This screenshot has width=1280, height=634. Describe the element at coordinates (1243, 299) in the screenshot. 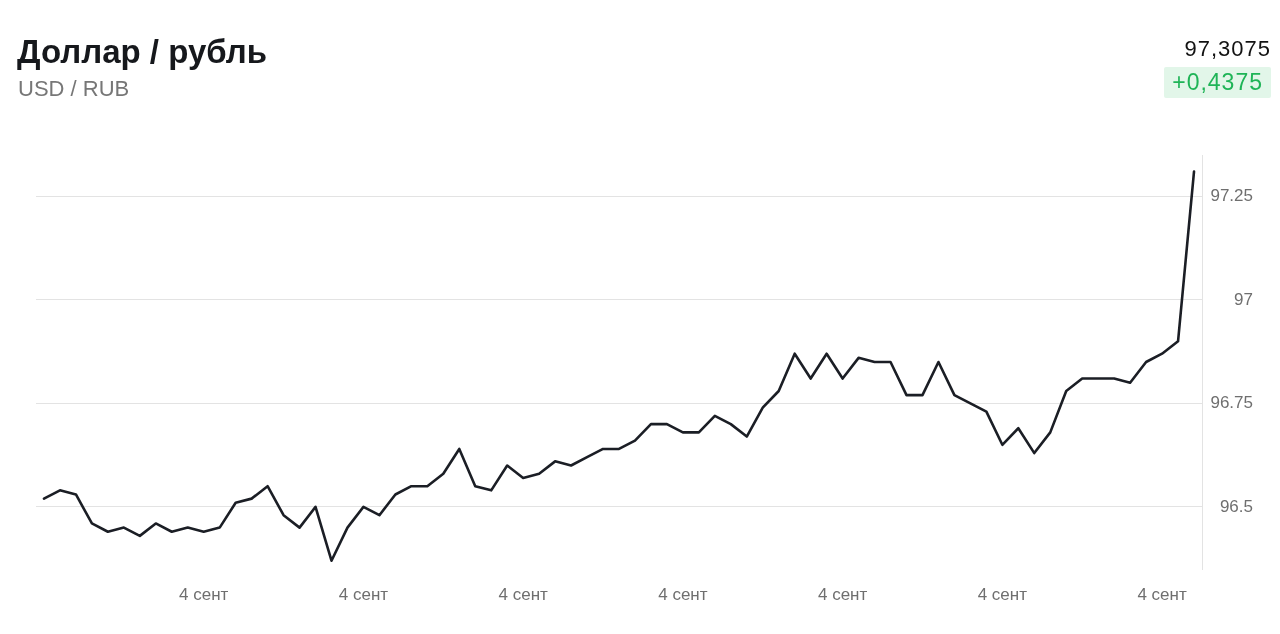

I see `y-tick-label: 97` at that location.